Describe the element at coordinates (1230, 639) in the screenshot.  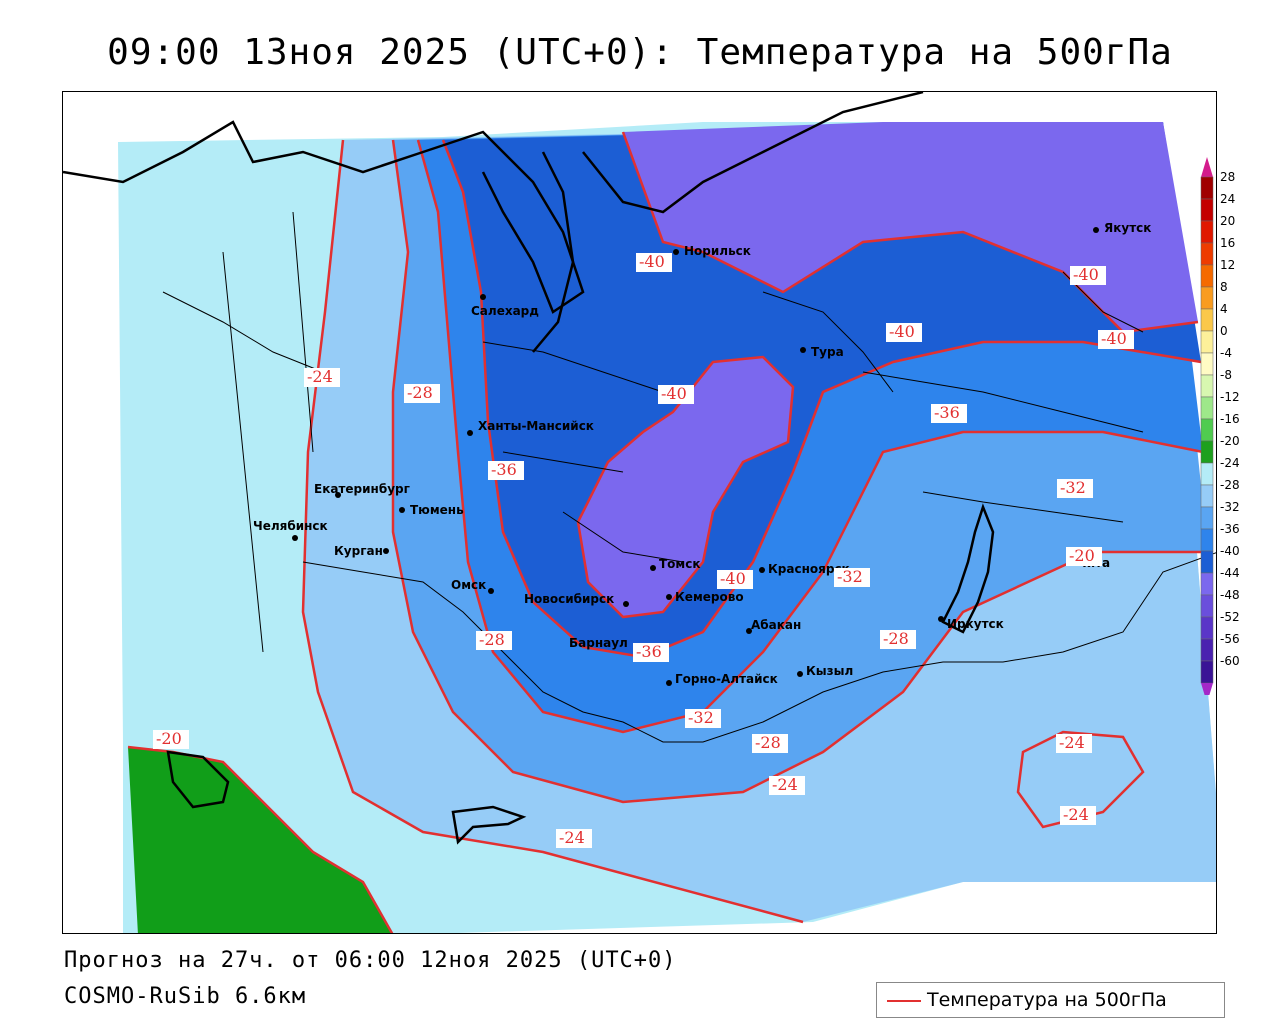
I see `colorbar-tick-label: -56` at that location.